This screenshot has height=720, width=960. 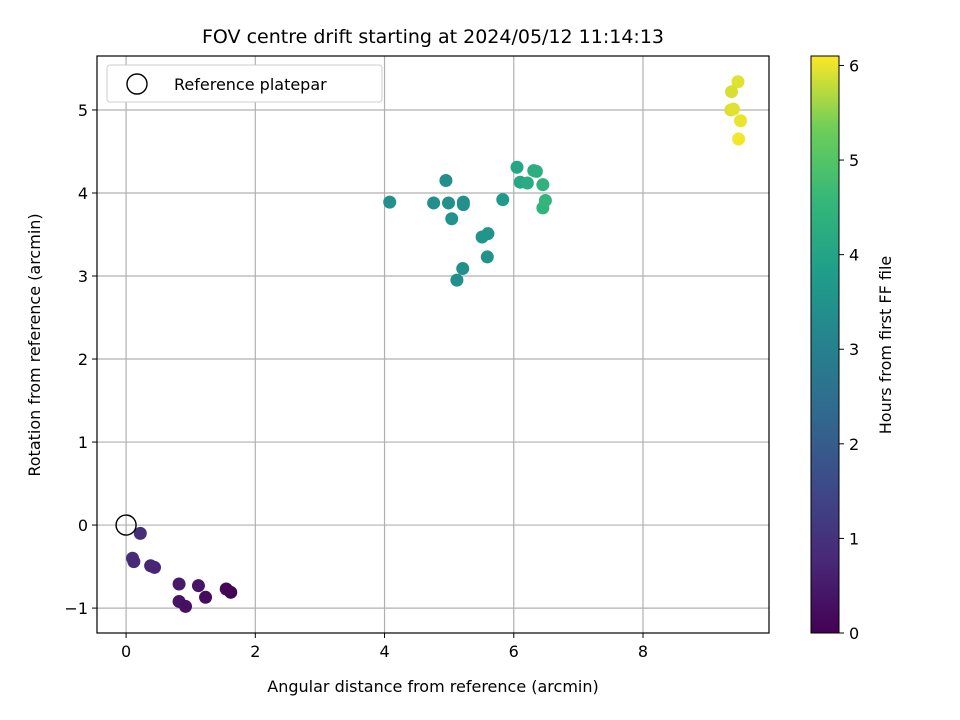 I want to click on colorbar-tick-label: 1, so click(x=854, y=538).